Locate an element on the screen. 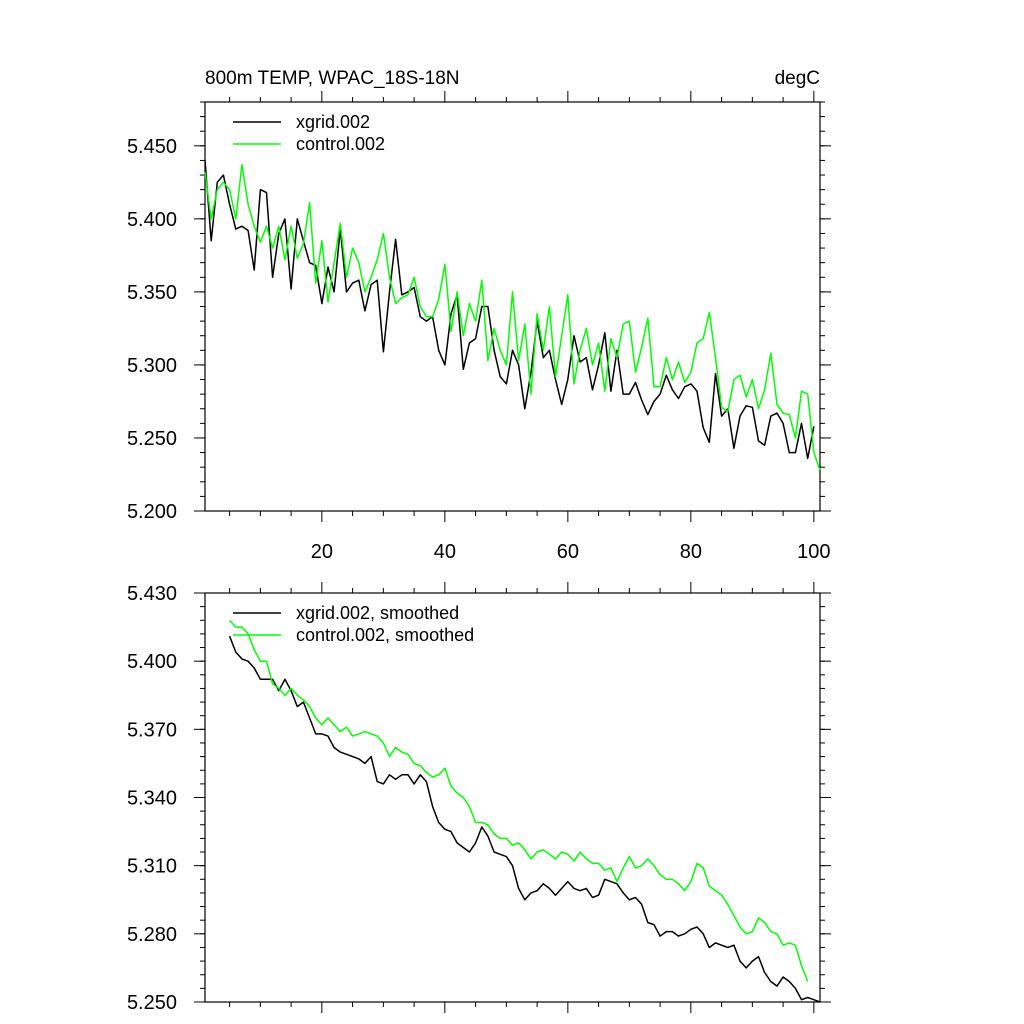 This screenshot has width=1024, height=1024. bottom-y-tick-label: 5.340 is located at coordinates (152, 799).